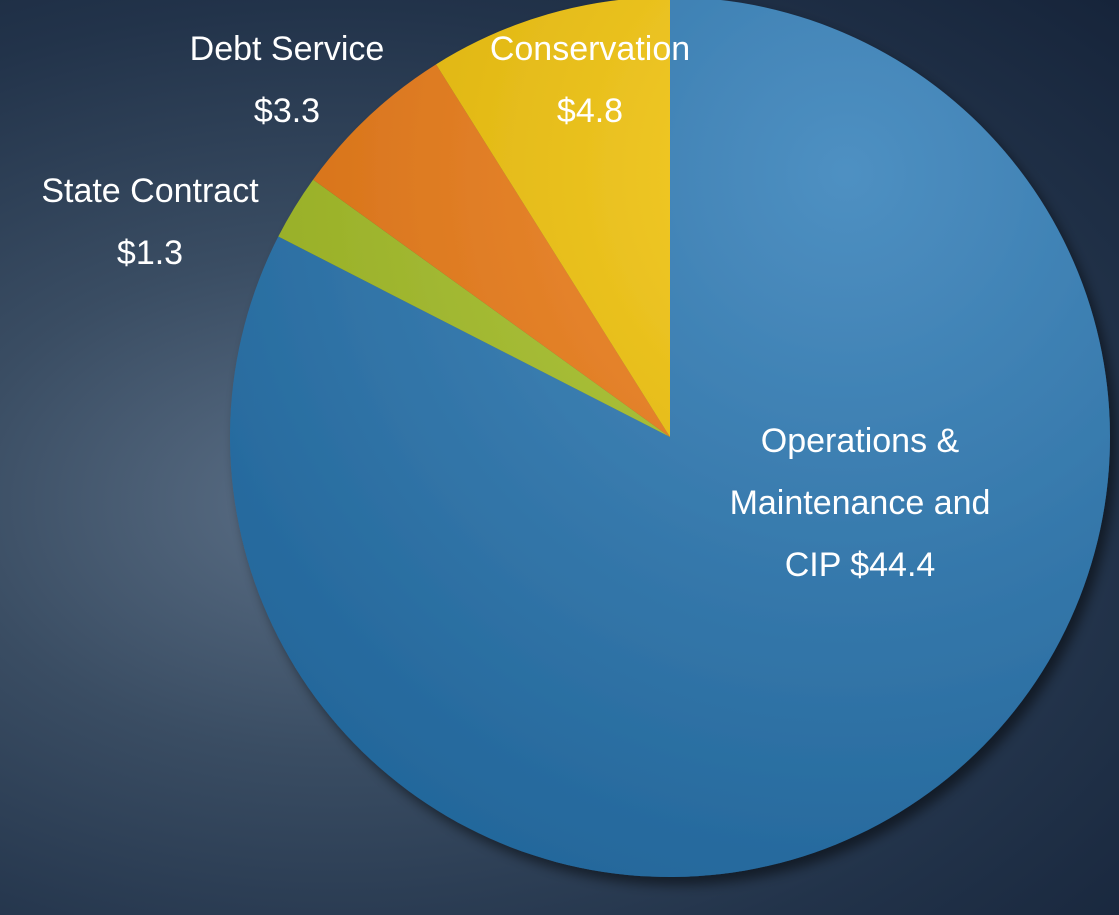 This screenshot has width=1119, height=915. Describe the element at coordinates (150, 191) in the screenshot. I see `category-label: State Contract` at that location.